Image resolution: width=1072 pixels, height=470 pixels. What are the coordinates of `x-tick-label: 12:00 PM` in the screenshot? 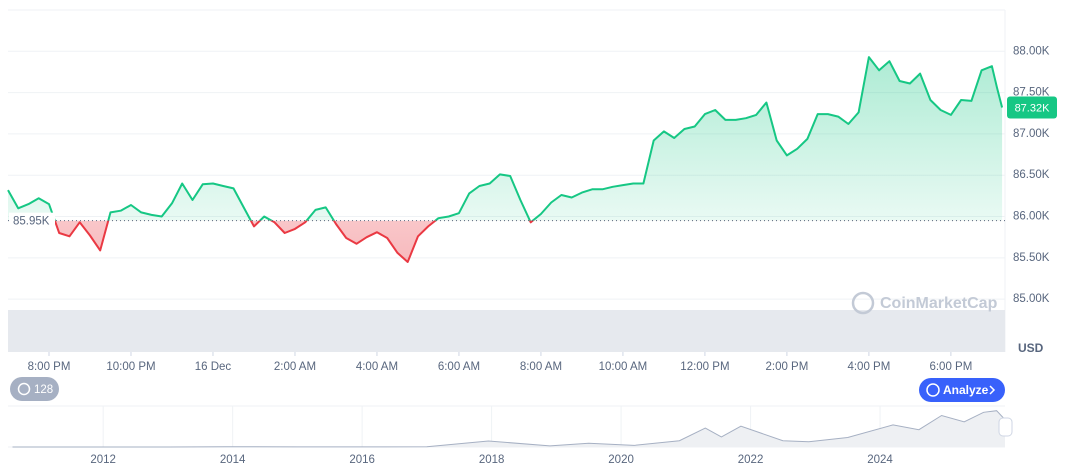 It's located at (704, 367).